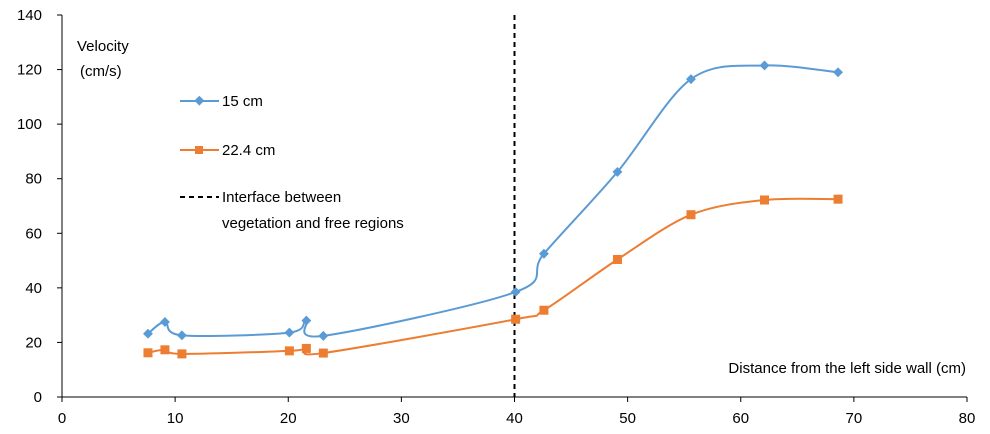 Image resolution: width=990 pixels, height=434 pixels. What do you see at coordinates (514, 418) in the screenshot?
I see `x-tick-label: 40` at bounding box center [514, 418].